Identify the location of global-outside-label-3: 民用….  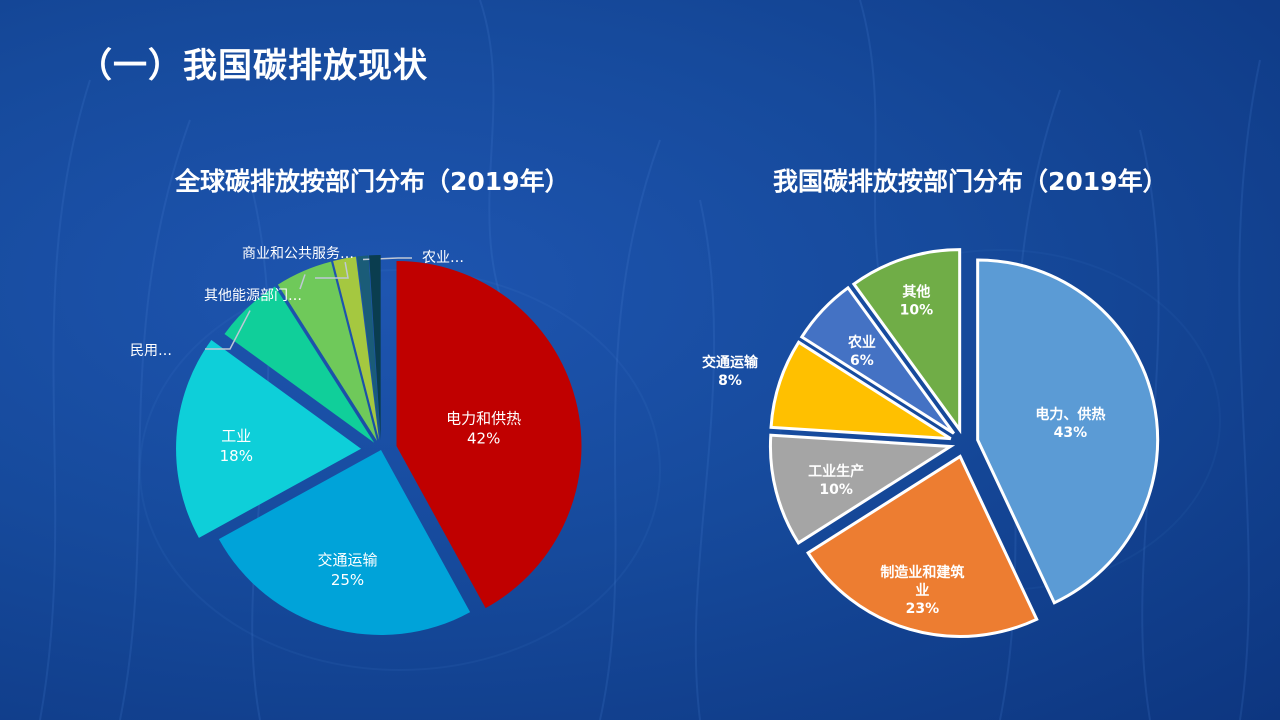
(151, 351).